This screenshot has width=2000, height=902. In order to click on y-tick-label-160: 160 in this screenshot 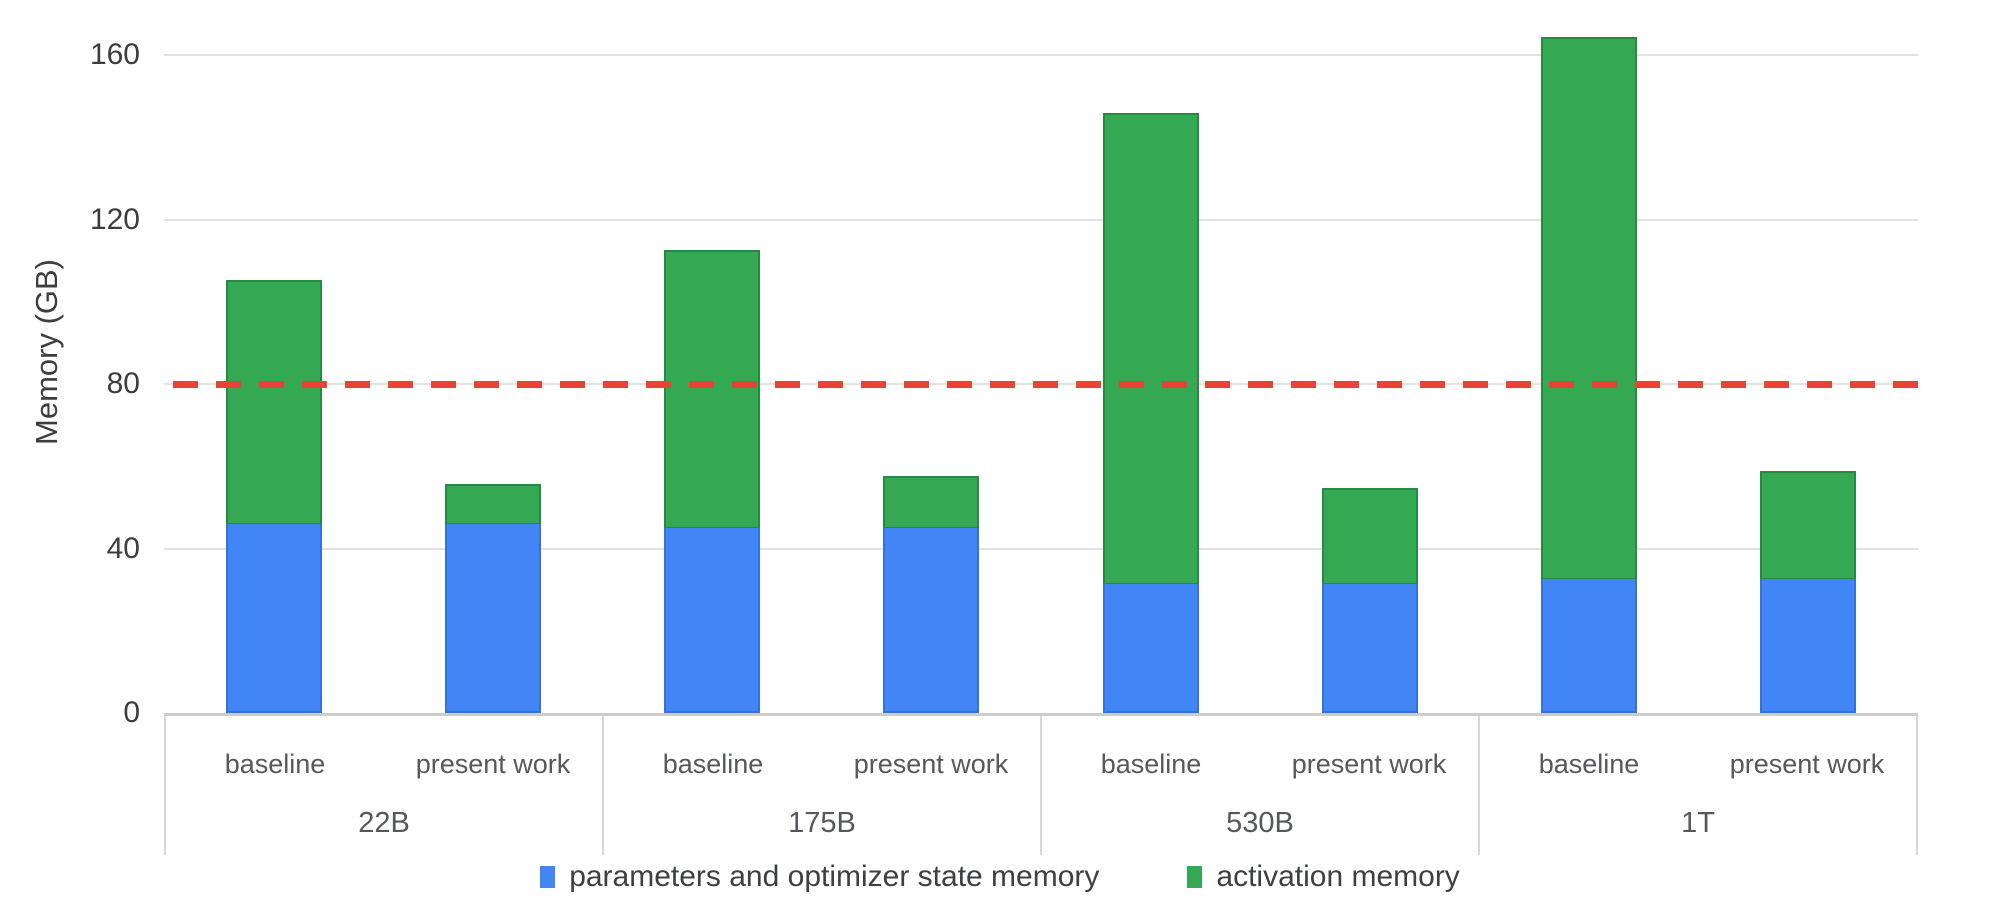, I will do `click(114, 55)`.